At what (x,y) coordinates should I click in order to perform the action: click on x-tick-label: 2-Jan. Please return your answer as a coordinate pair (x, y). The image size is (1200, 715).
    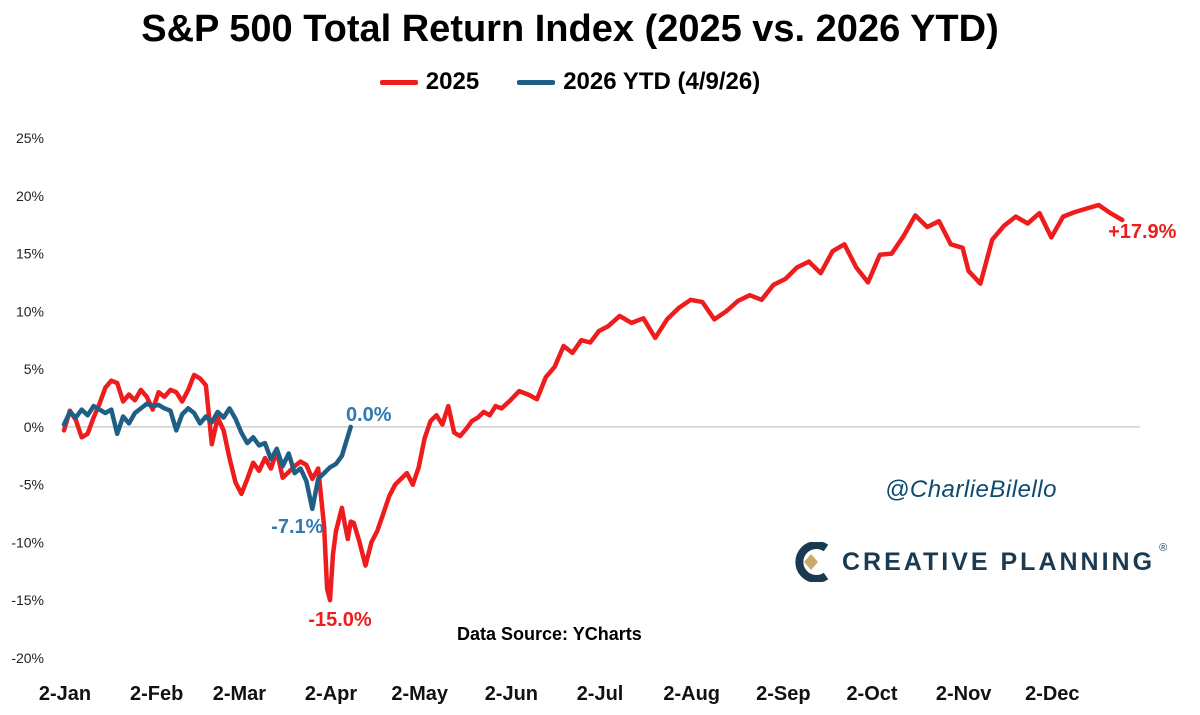
    Looking at the image, I should click on (65, 694).